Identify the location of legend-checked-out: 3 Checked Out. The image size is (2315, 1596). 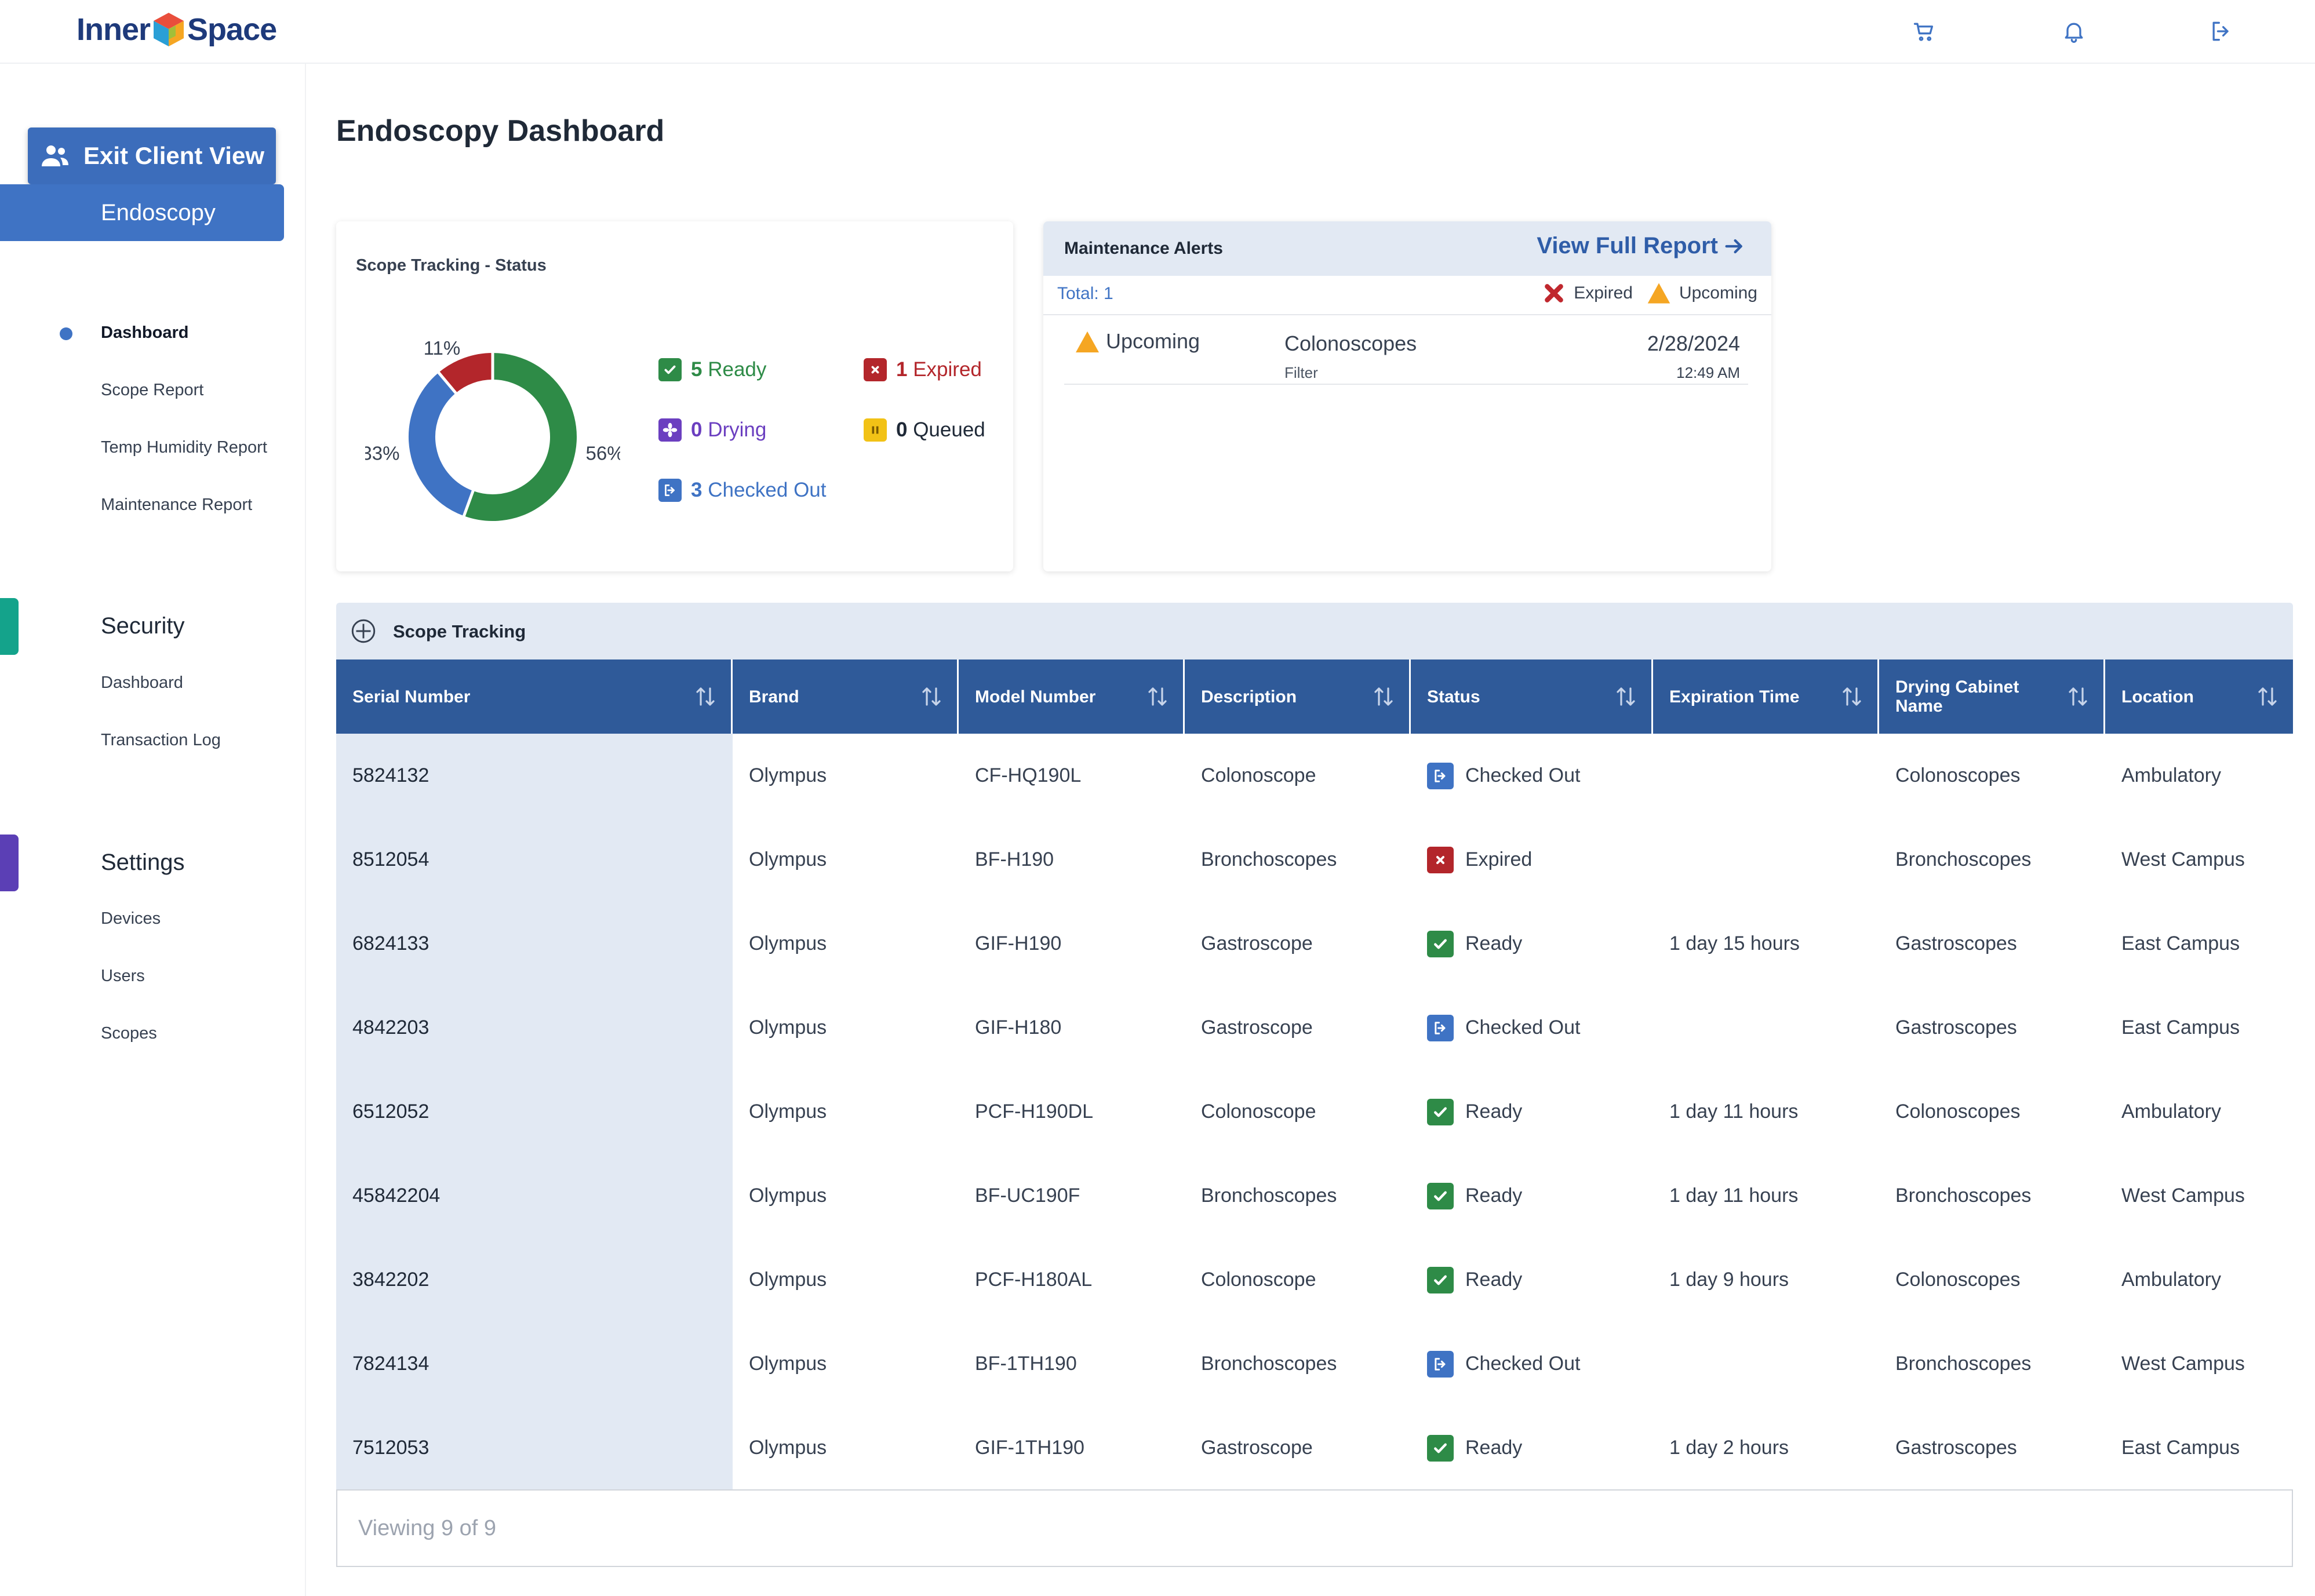
(742, 490).